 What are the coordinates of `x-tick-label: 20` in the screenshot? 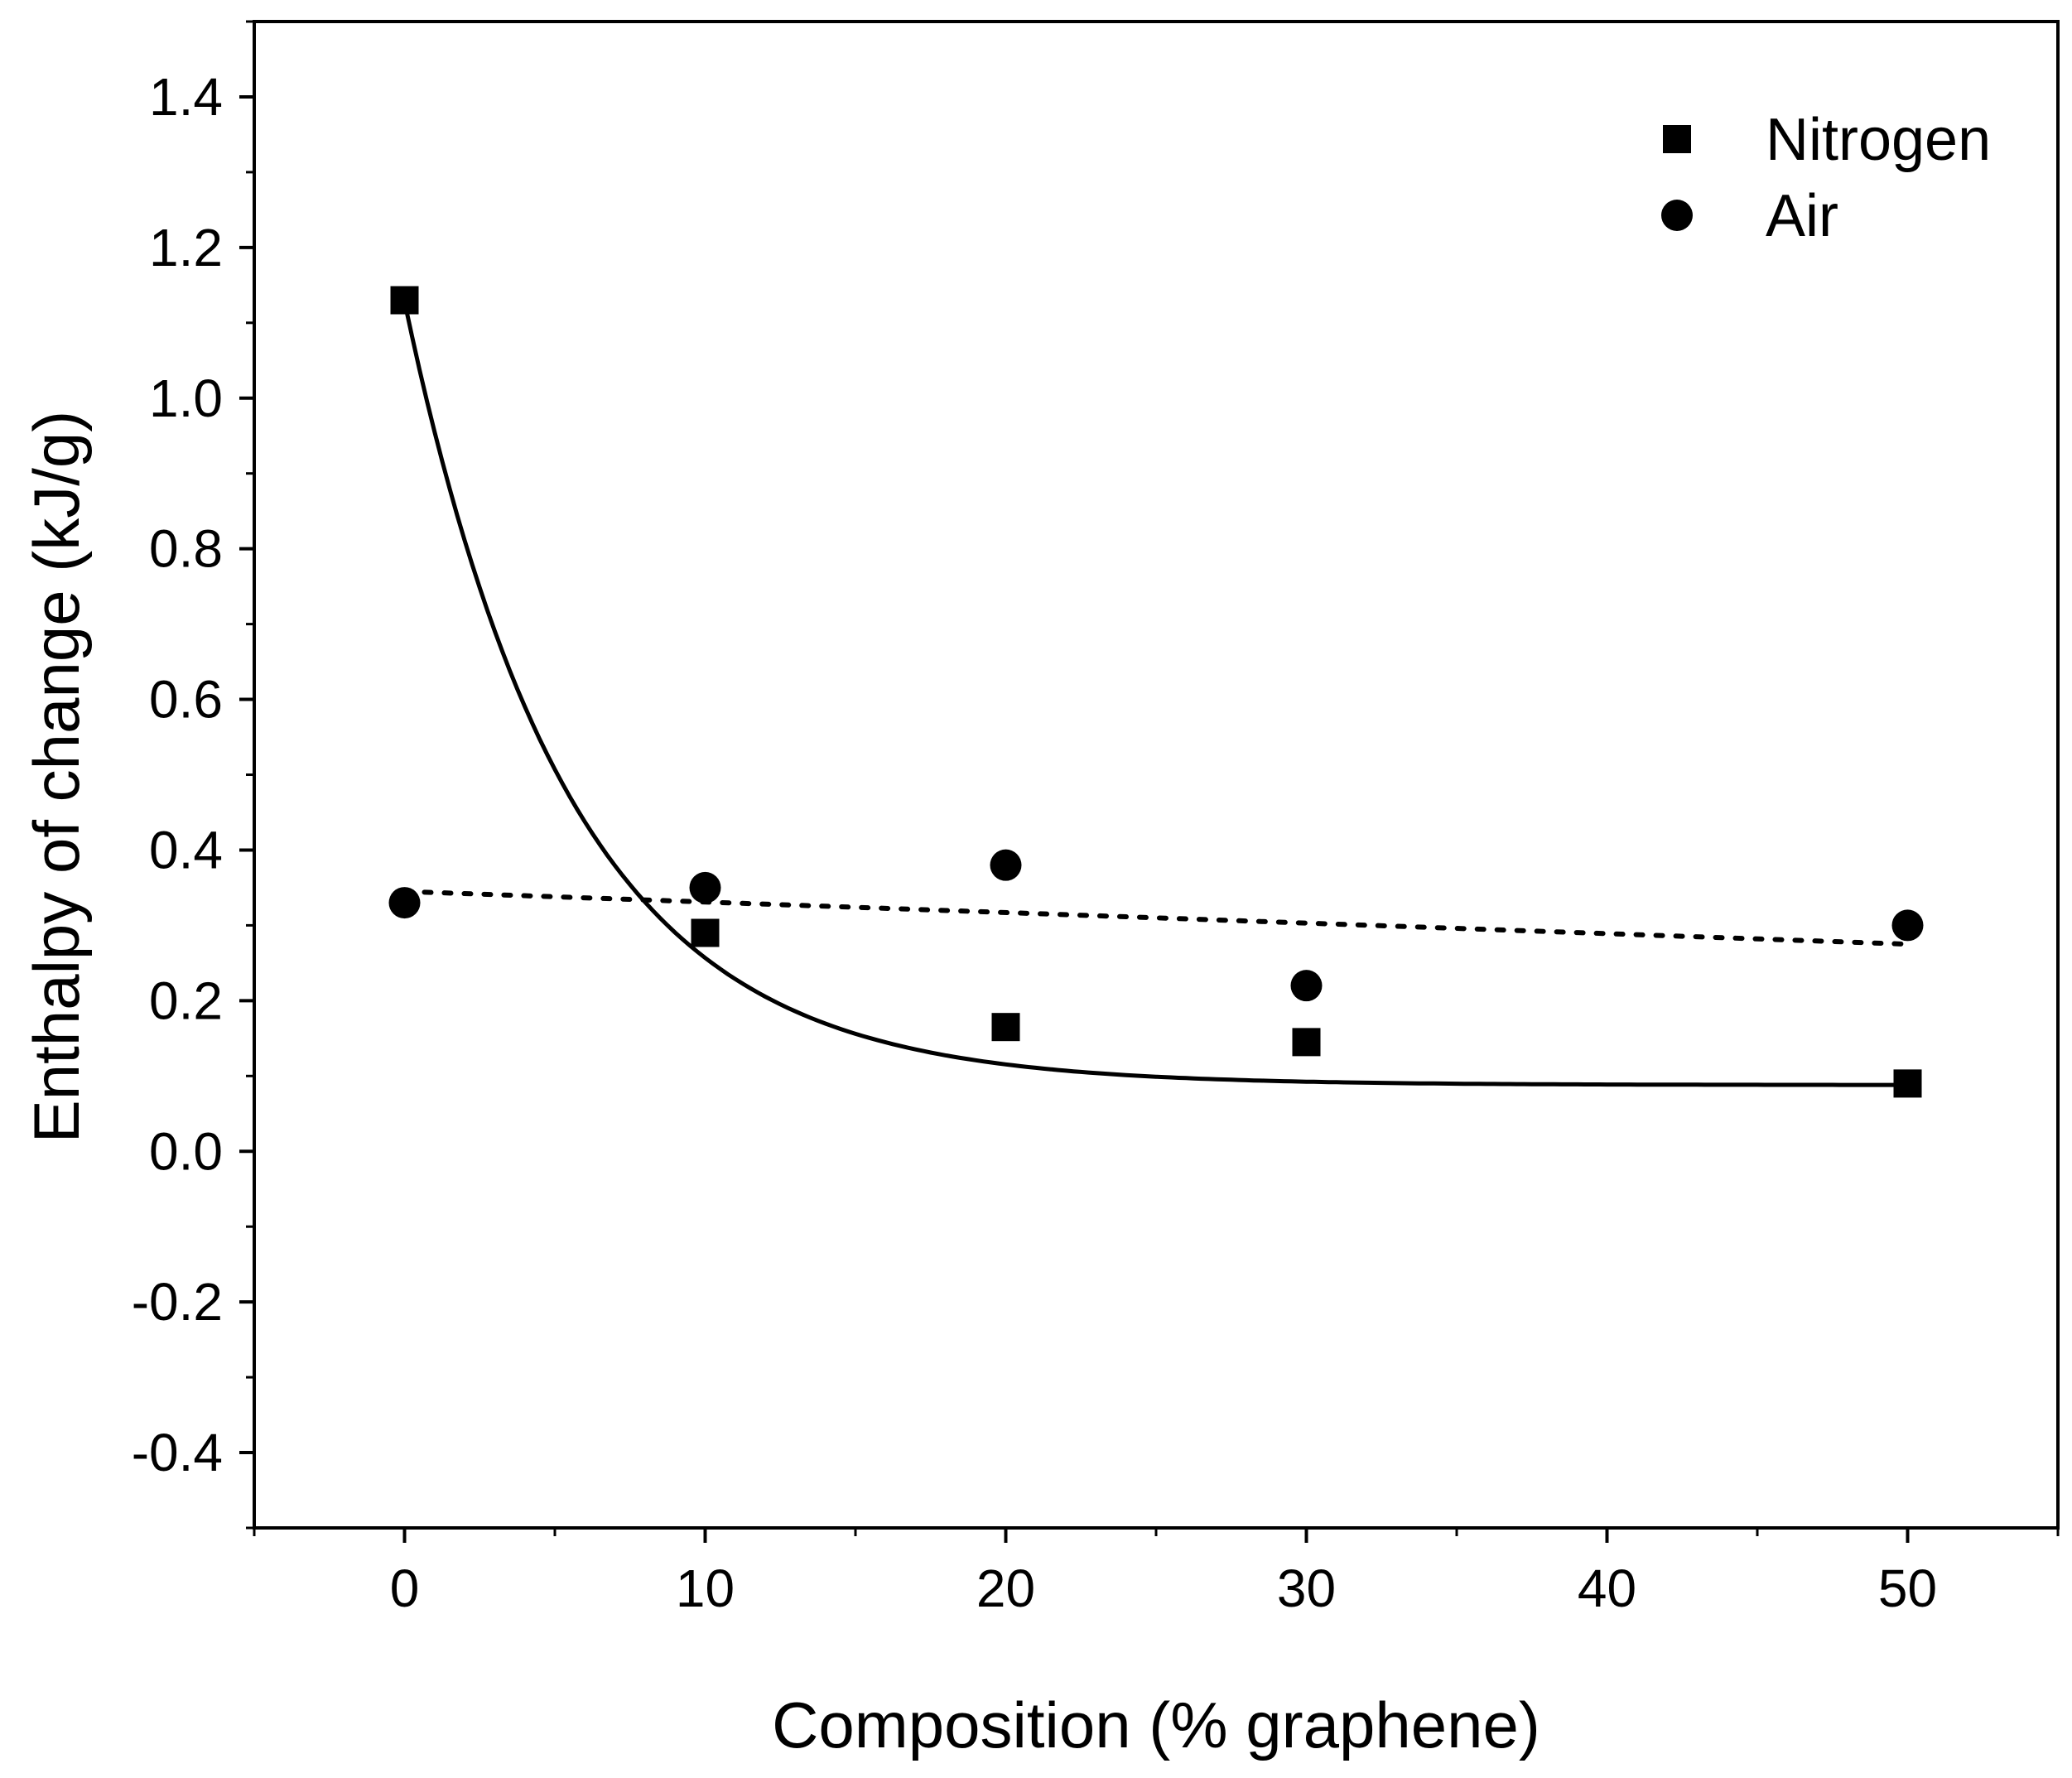 It's located at (1006, 1589).